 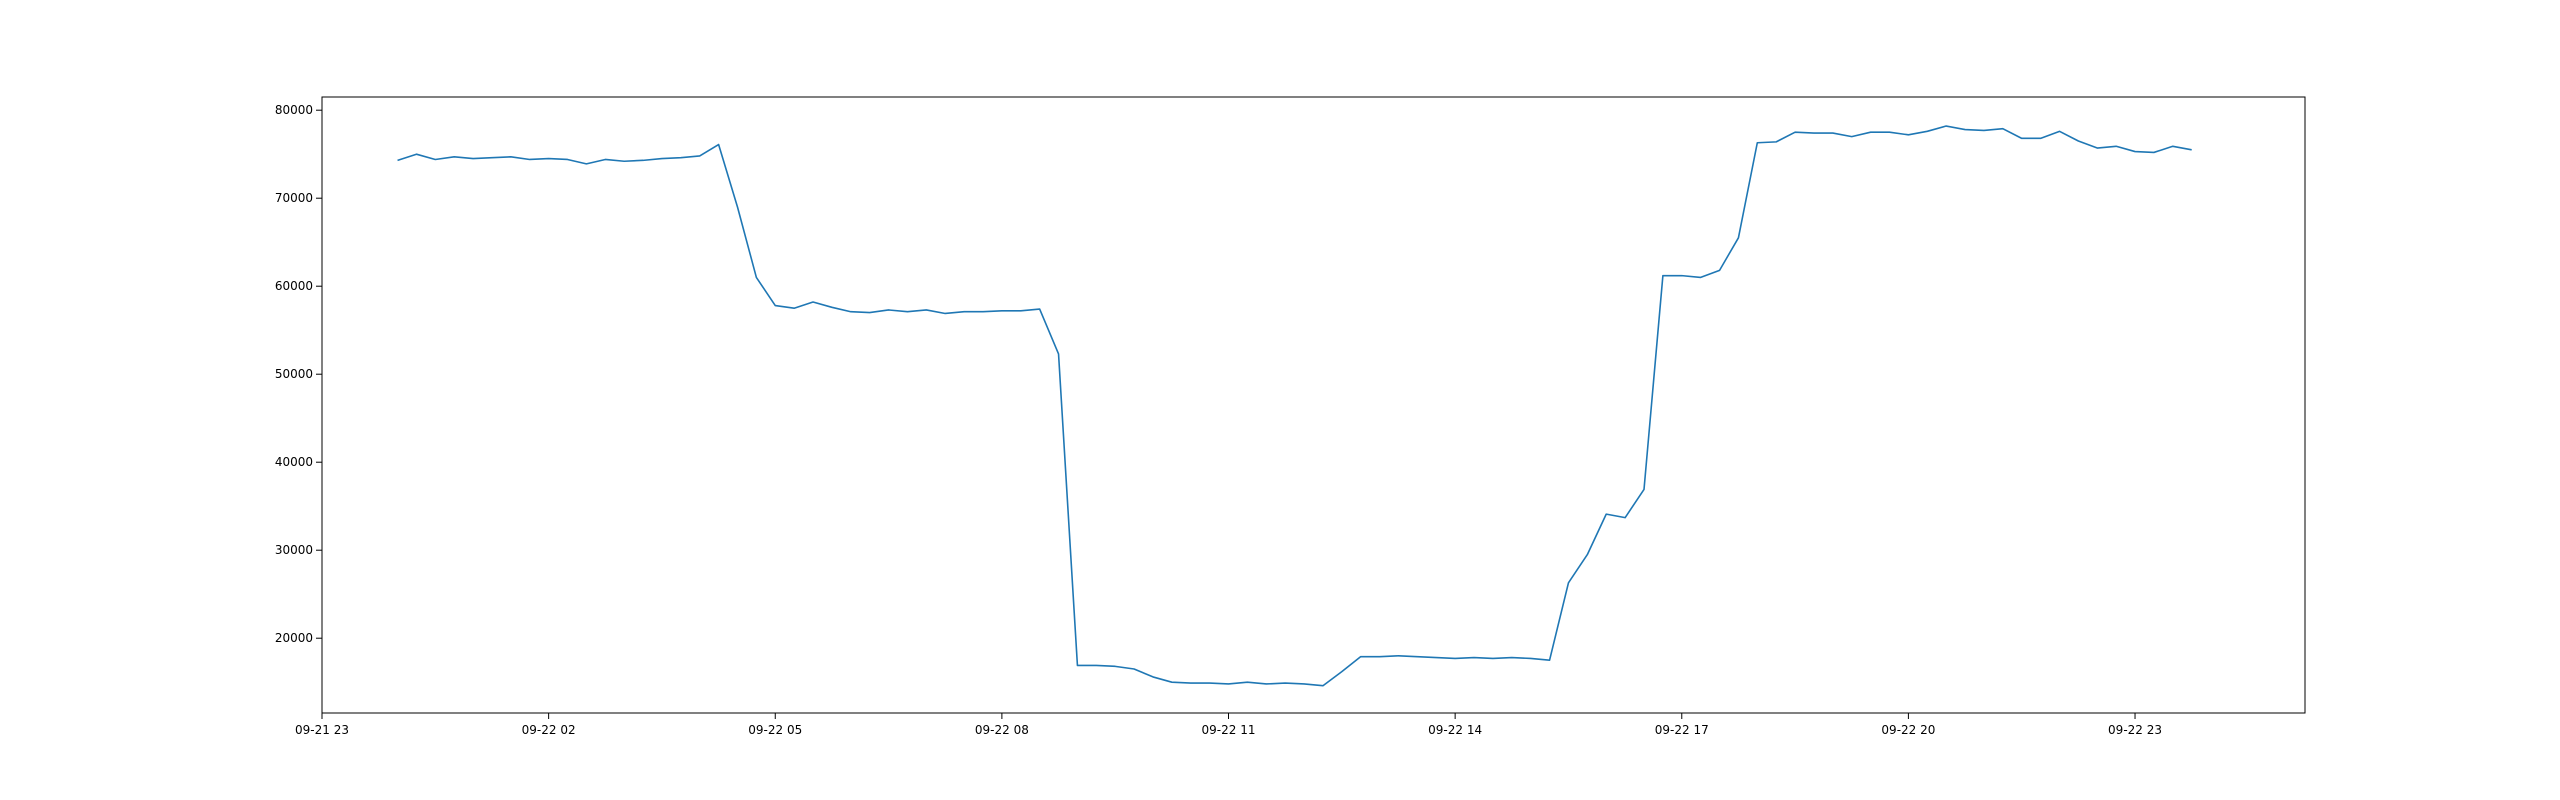 What do you see at coordinates (1455, 730) in the screenshot?
I see `x-tick-label: 09-22 14` at bounding box center [1455, 730].